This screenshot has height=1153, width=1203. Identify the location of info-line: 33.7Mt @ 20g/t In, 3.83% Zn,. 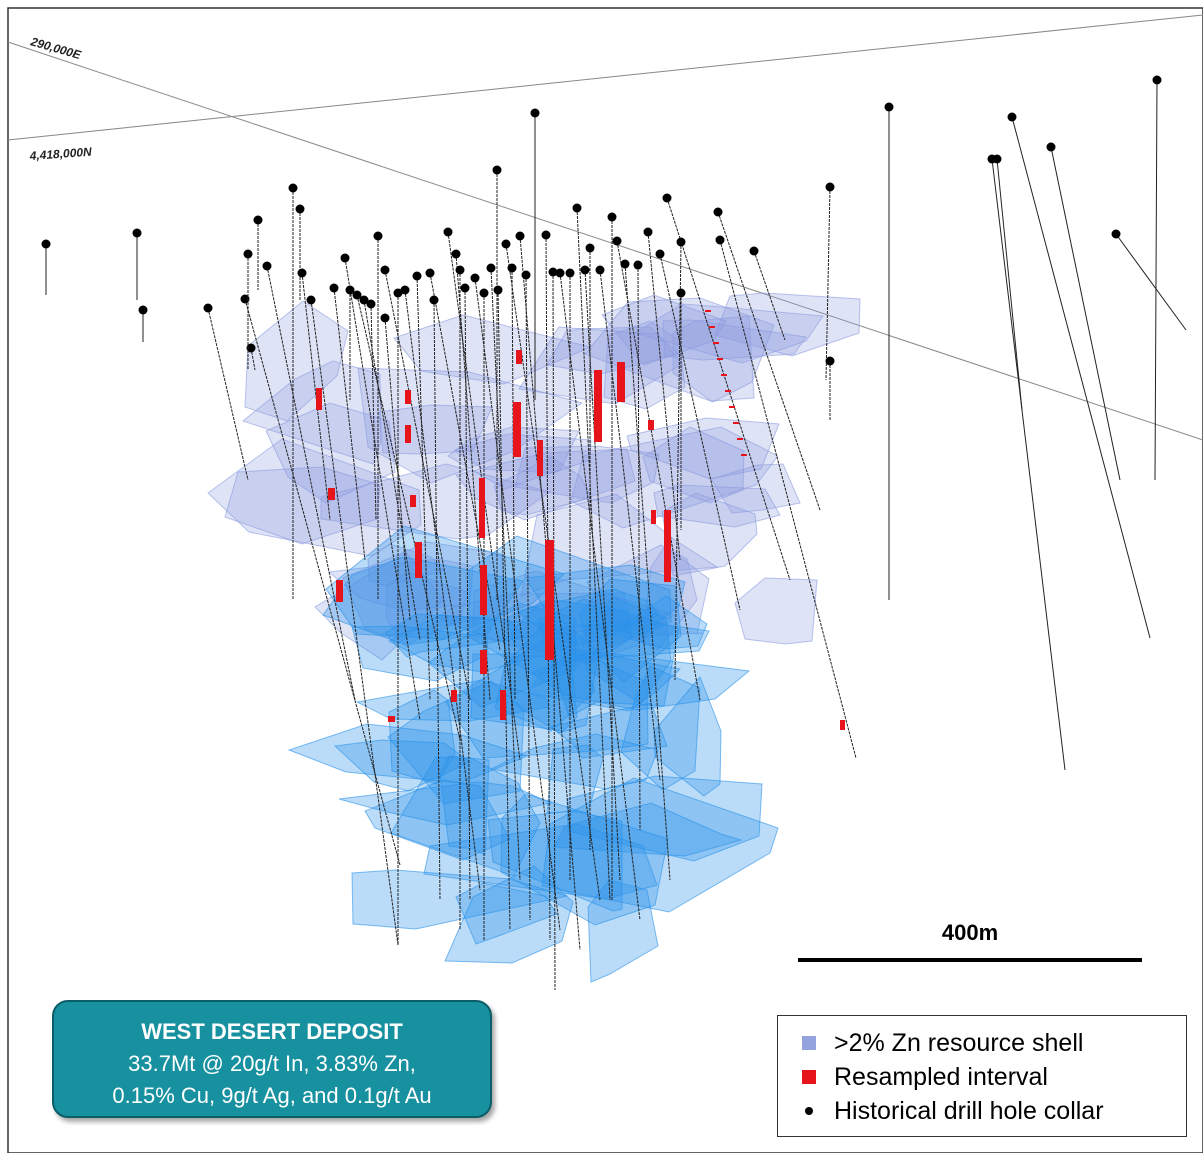
(272, 1063).